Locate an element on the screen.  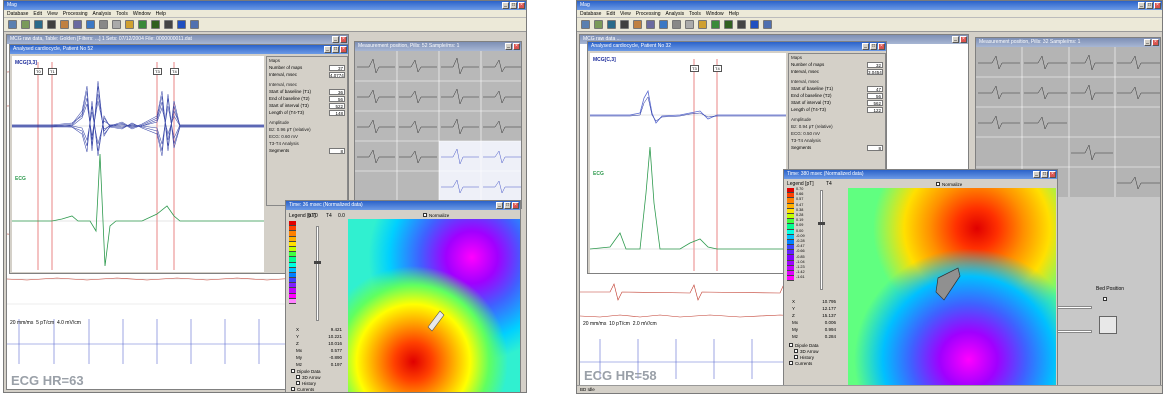
grid-icon is located at coordinates (650, 24).